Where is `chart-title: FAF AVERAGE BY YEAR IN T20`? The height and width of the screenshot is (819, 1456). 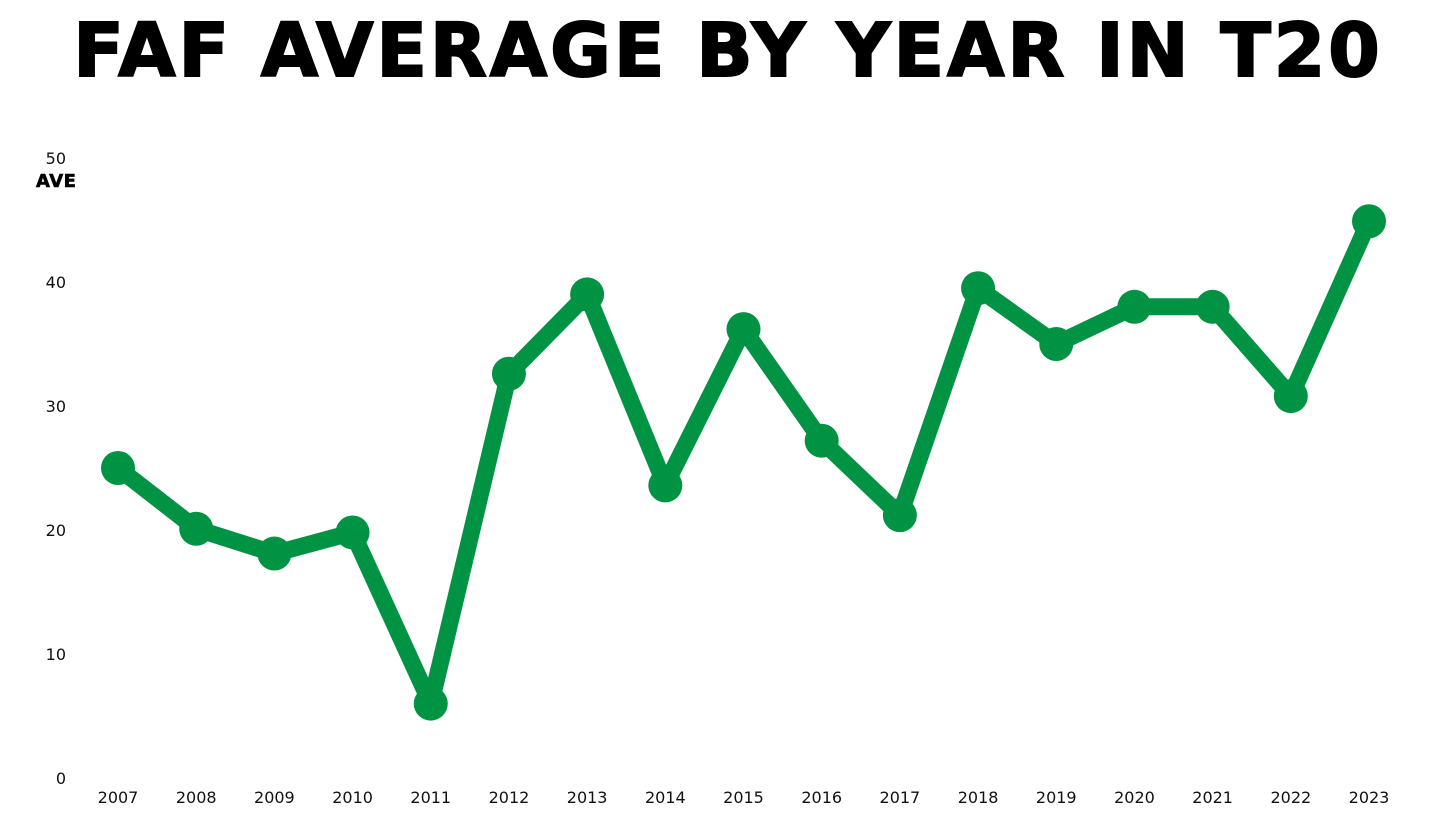
chart-title: FAF AVERAGE BY YEAR IN T20 is located at coordinates (727, 51).